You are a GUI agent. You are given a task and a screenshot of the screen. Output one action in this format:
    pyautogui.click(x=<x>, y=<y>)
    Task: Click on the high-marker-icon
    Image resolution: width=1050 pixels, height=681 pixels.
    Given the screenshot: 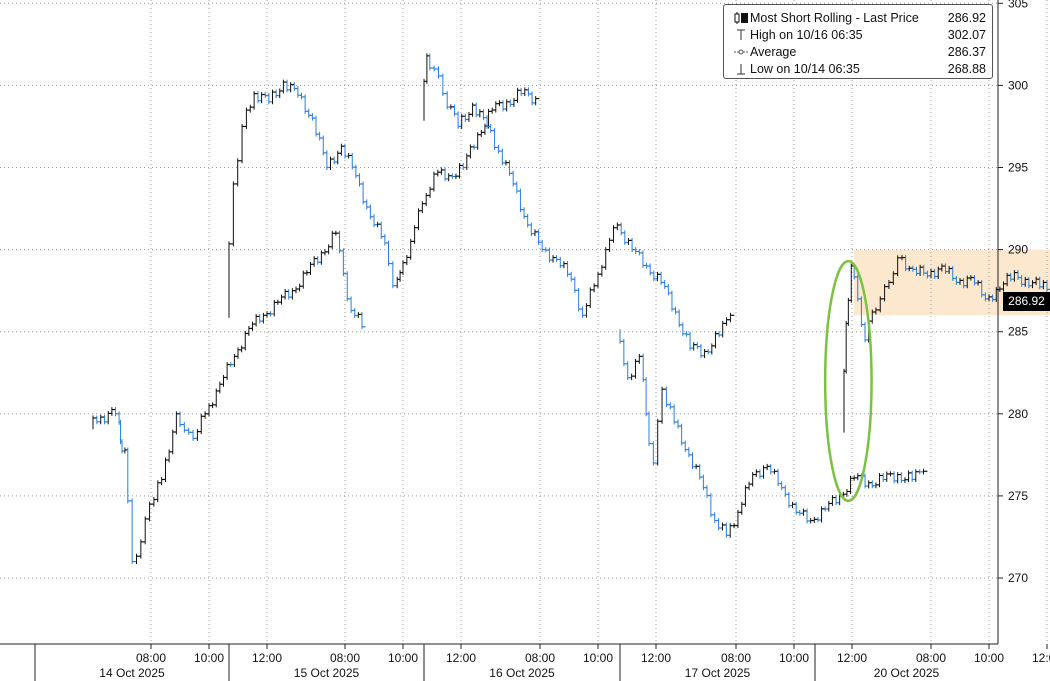 What is the action you would take?
    pyautogui.click(x=741, y=35)
    